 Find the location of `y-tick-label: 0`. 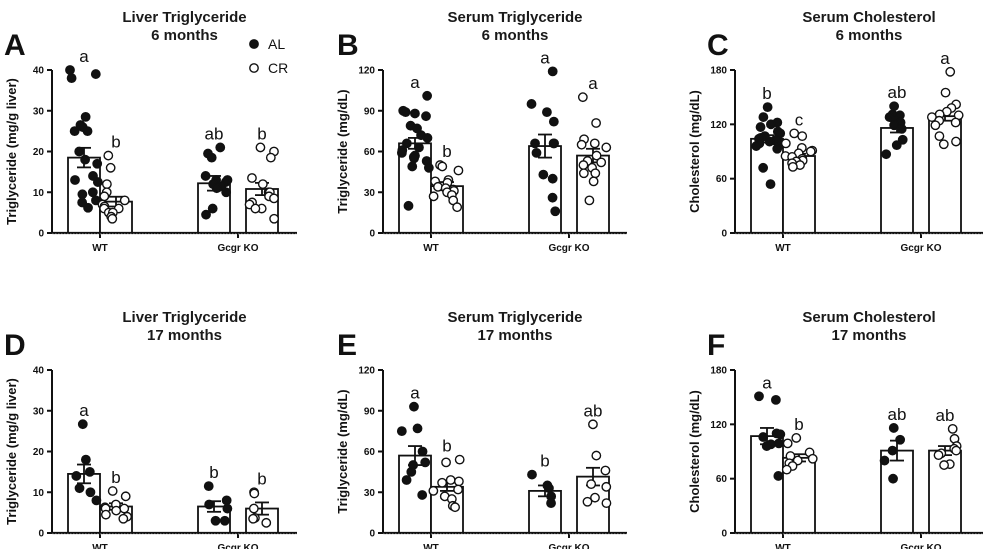

y-tick-label: 0 is located at coordinates (724, 534).